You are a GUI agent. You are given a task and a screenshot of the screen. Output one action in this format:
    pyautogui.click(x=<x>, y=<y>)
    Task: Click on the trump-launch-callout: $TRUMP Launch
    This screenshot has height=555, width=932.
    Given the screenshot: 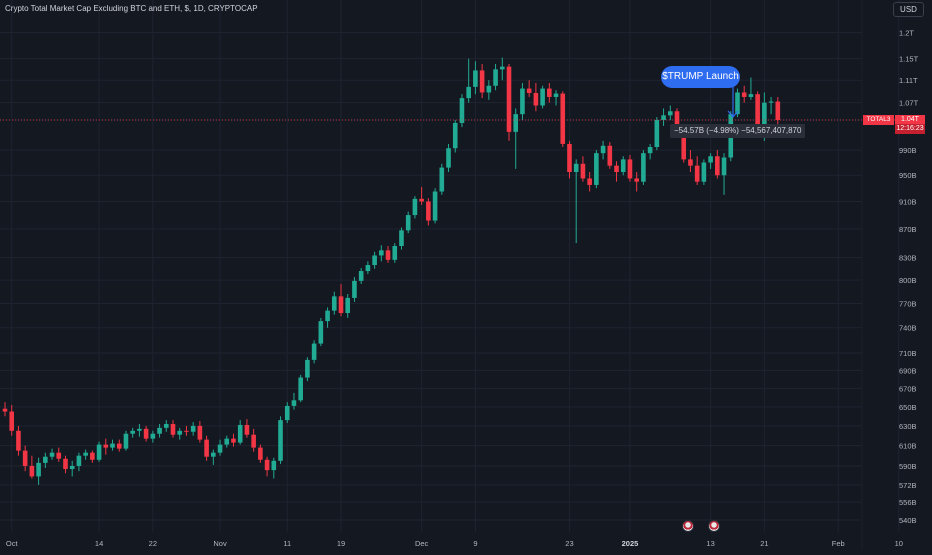 What is the action you would take?
    pyautogui.click(x=700, y=77)
    